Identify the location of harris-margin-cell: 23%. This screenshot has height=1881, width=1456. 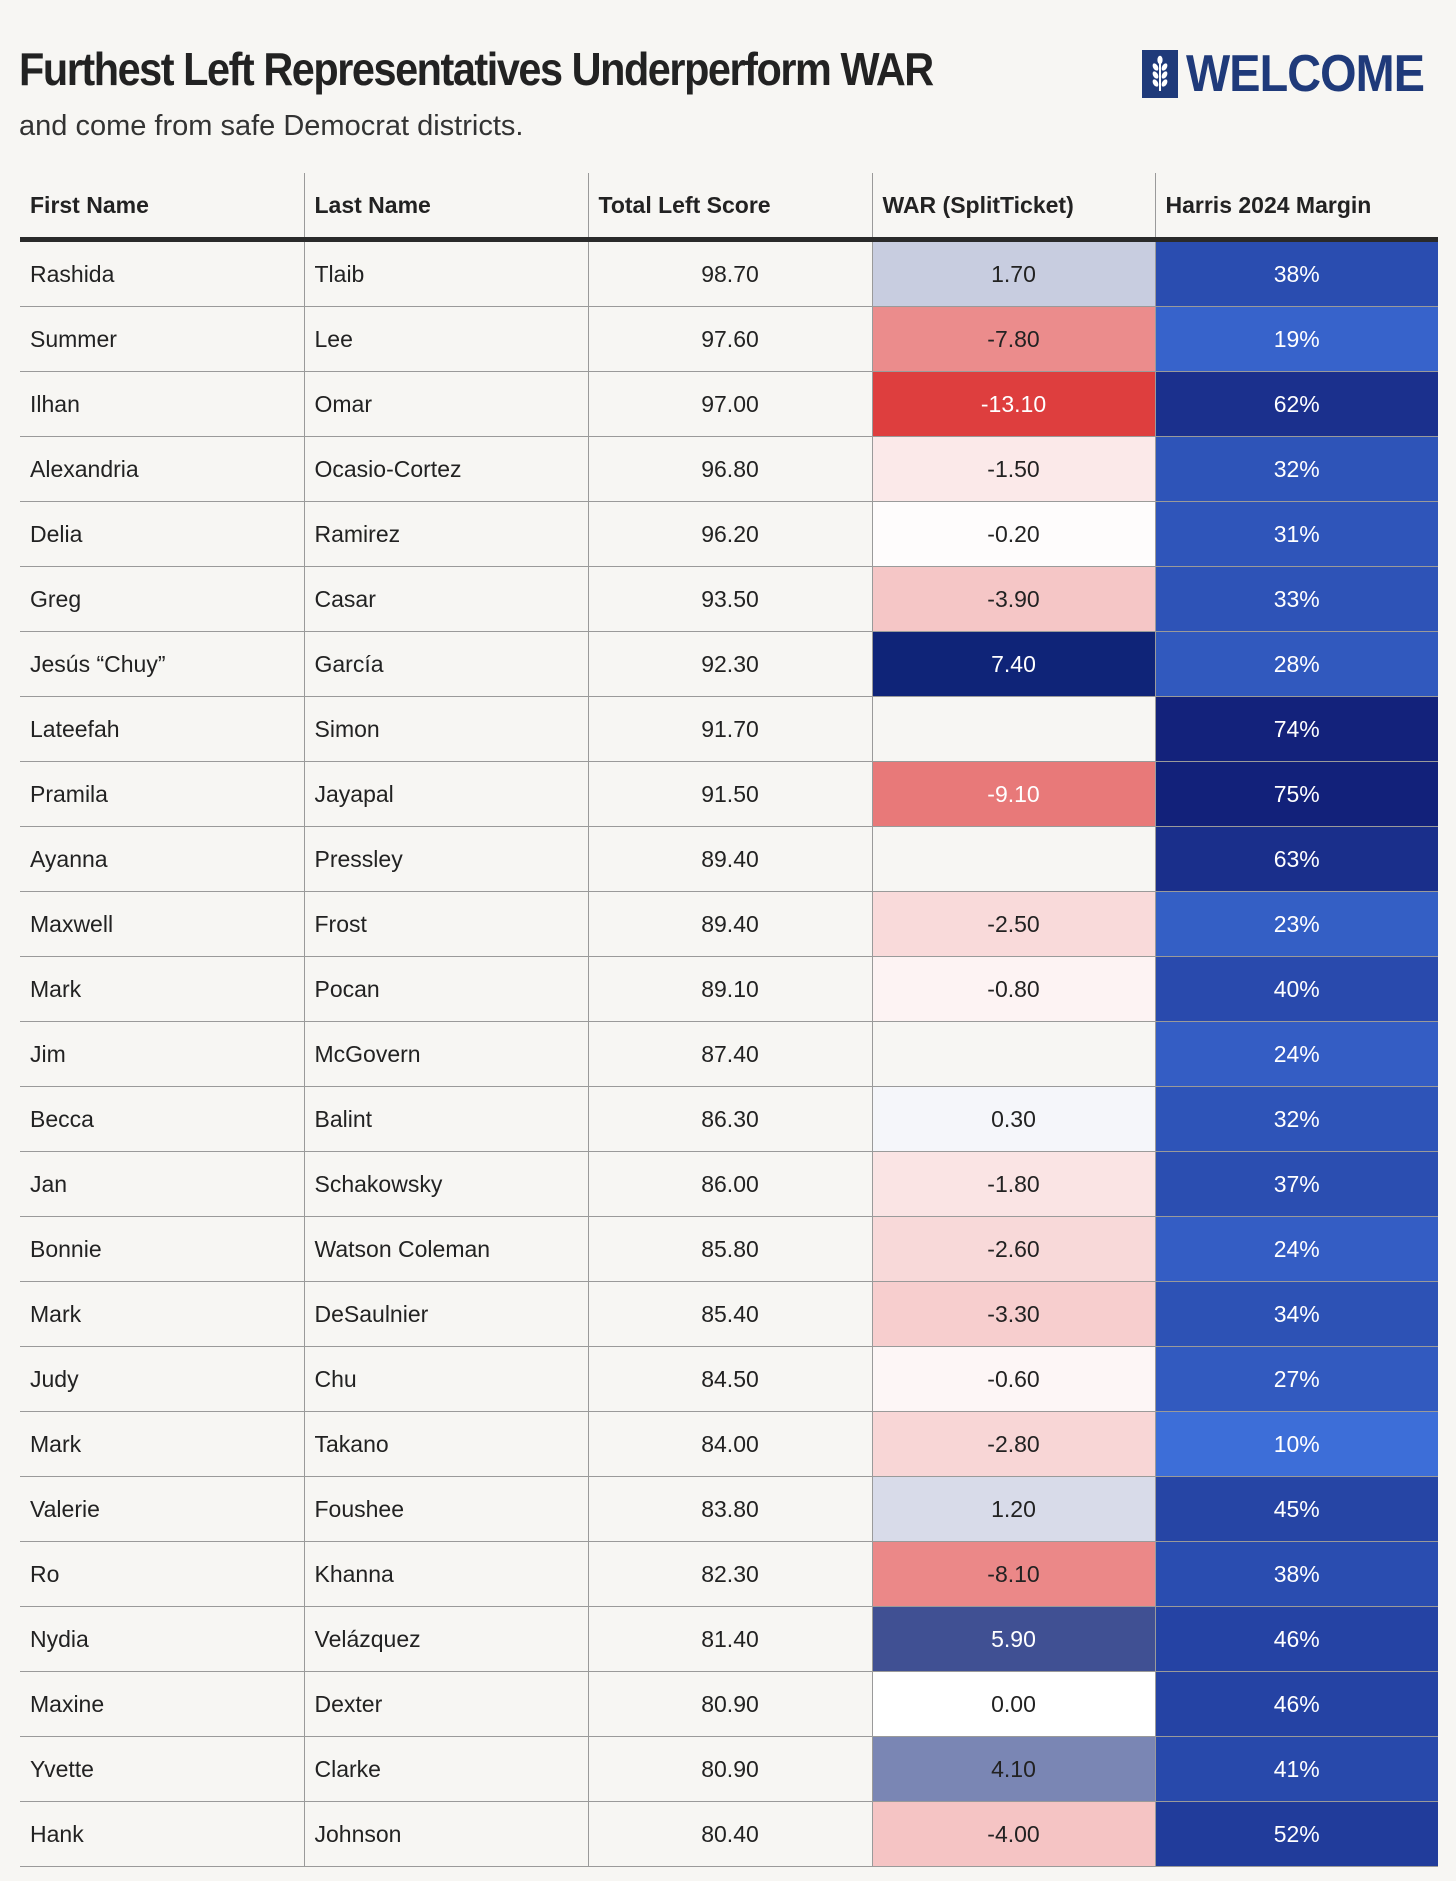
(1296, 924).